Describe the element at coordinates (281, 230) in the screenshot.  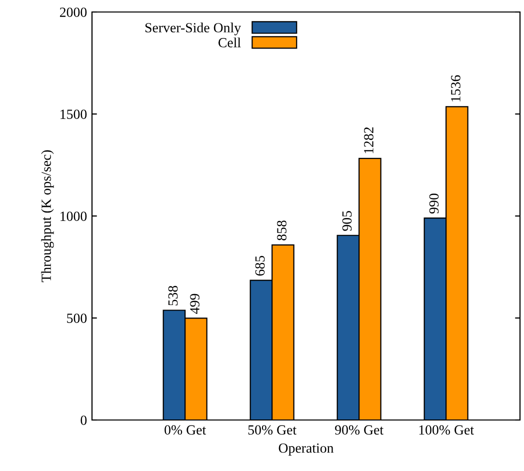
I see `data-label: 858` at that location.